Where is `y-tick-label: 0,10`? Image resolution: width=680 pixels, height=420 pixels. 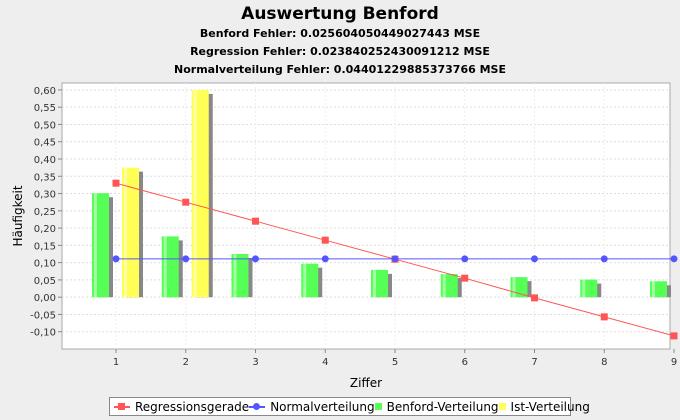 y-tick-label: 0,10 is located at coordinates (45, 264).